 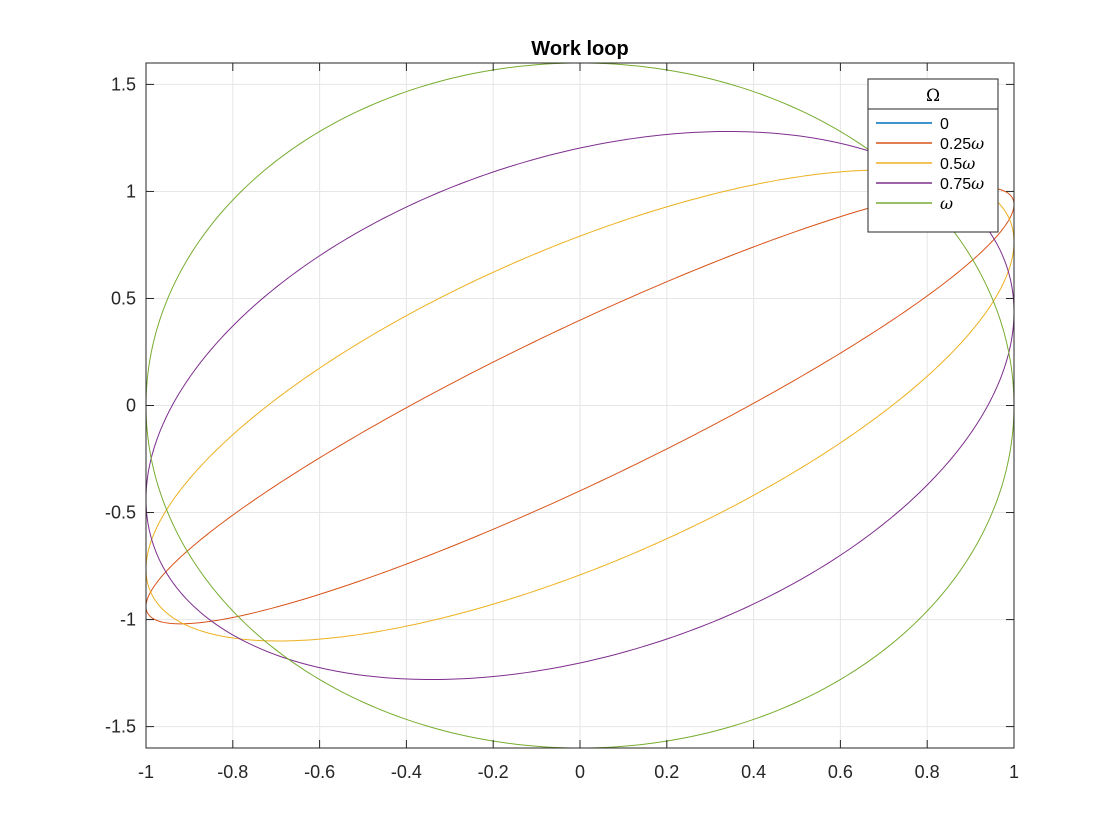 What do you see at coordinates (957, 163) in the screenshot?
I see `legend-label-2: 0.5ω` at bounding box center [957, 163].